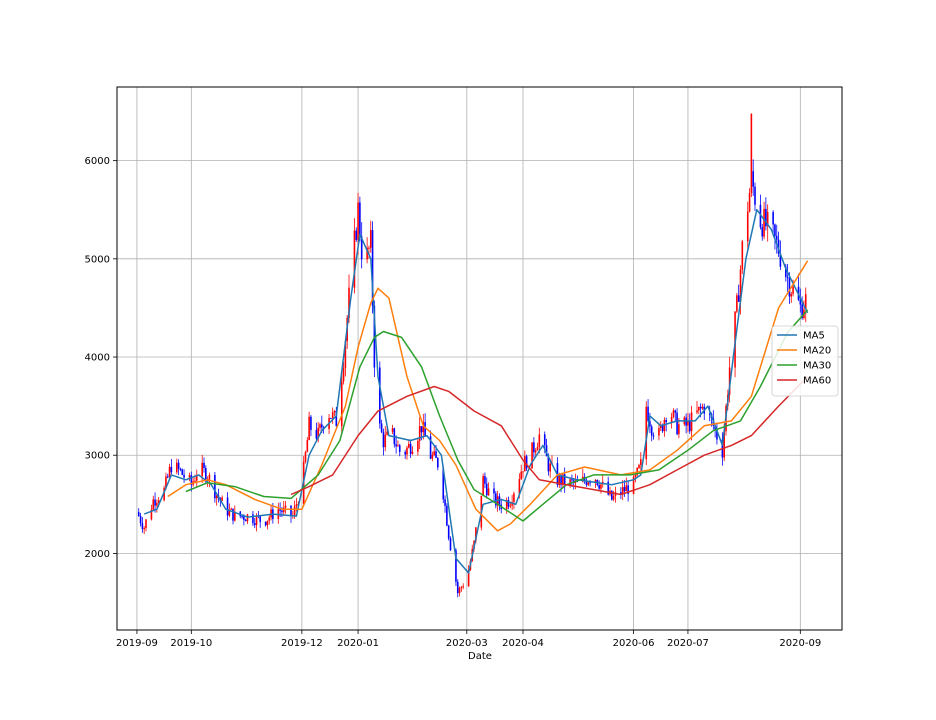  What do you see at coordinates (191, 643) in the screenshot?
I see `x-tick-label: 2019-10` at bounding box center [191, 643].